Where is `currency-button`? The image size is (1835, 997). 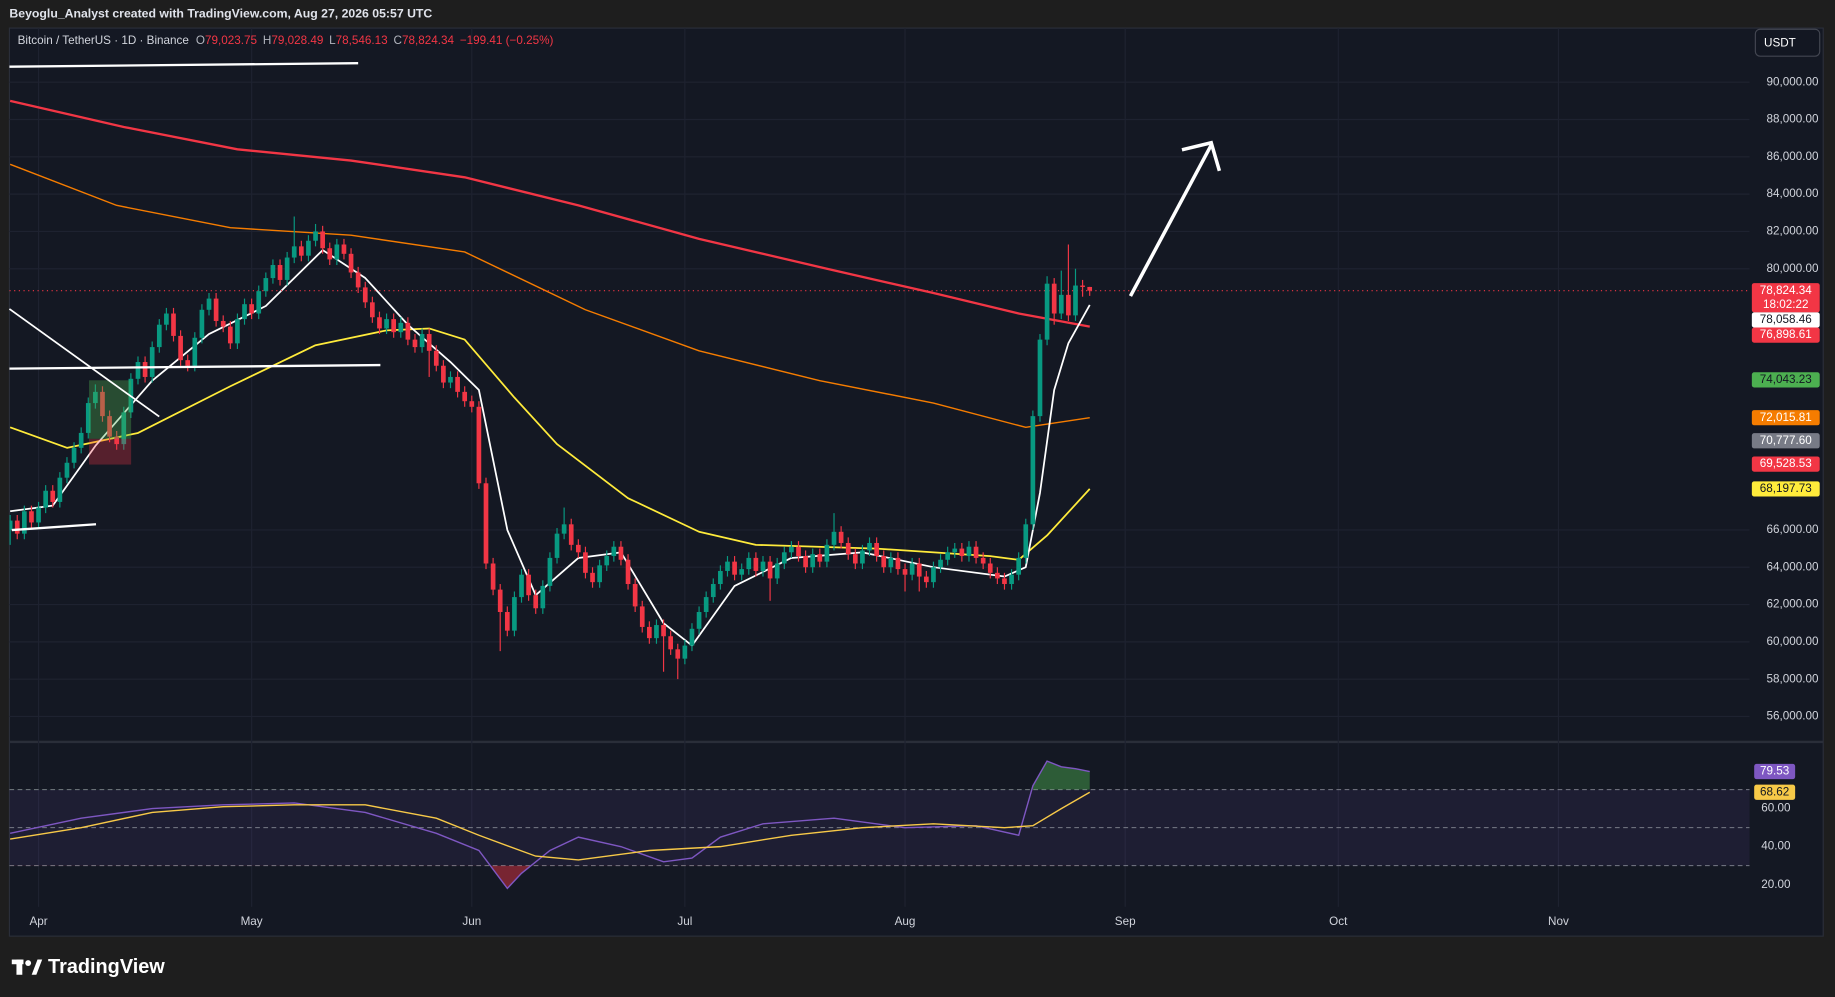
currency-button is located at coordinates (1787, 42).